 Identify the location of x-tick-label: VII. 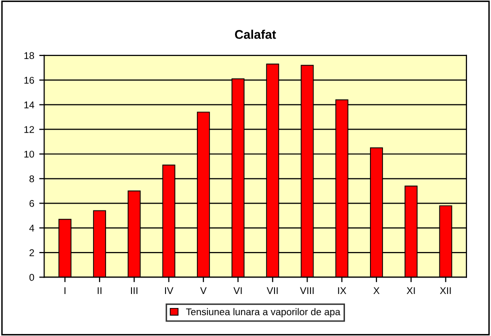
(272, 290).